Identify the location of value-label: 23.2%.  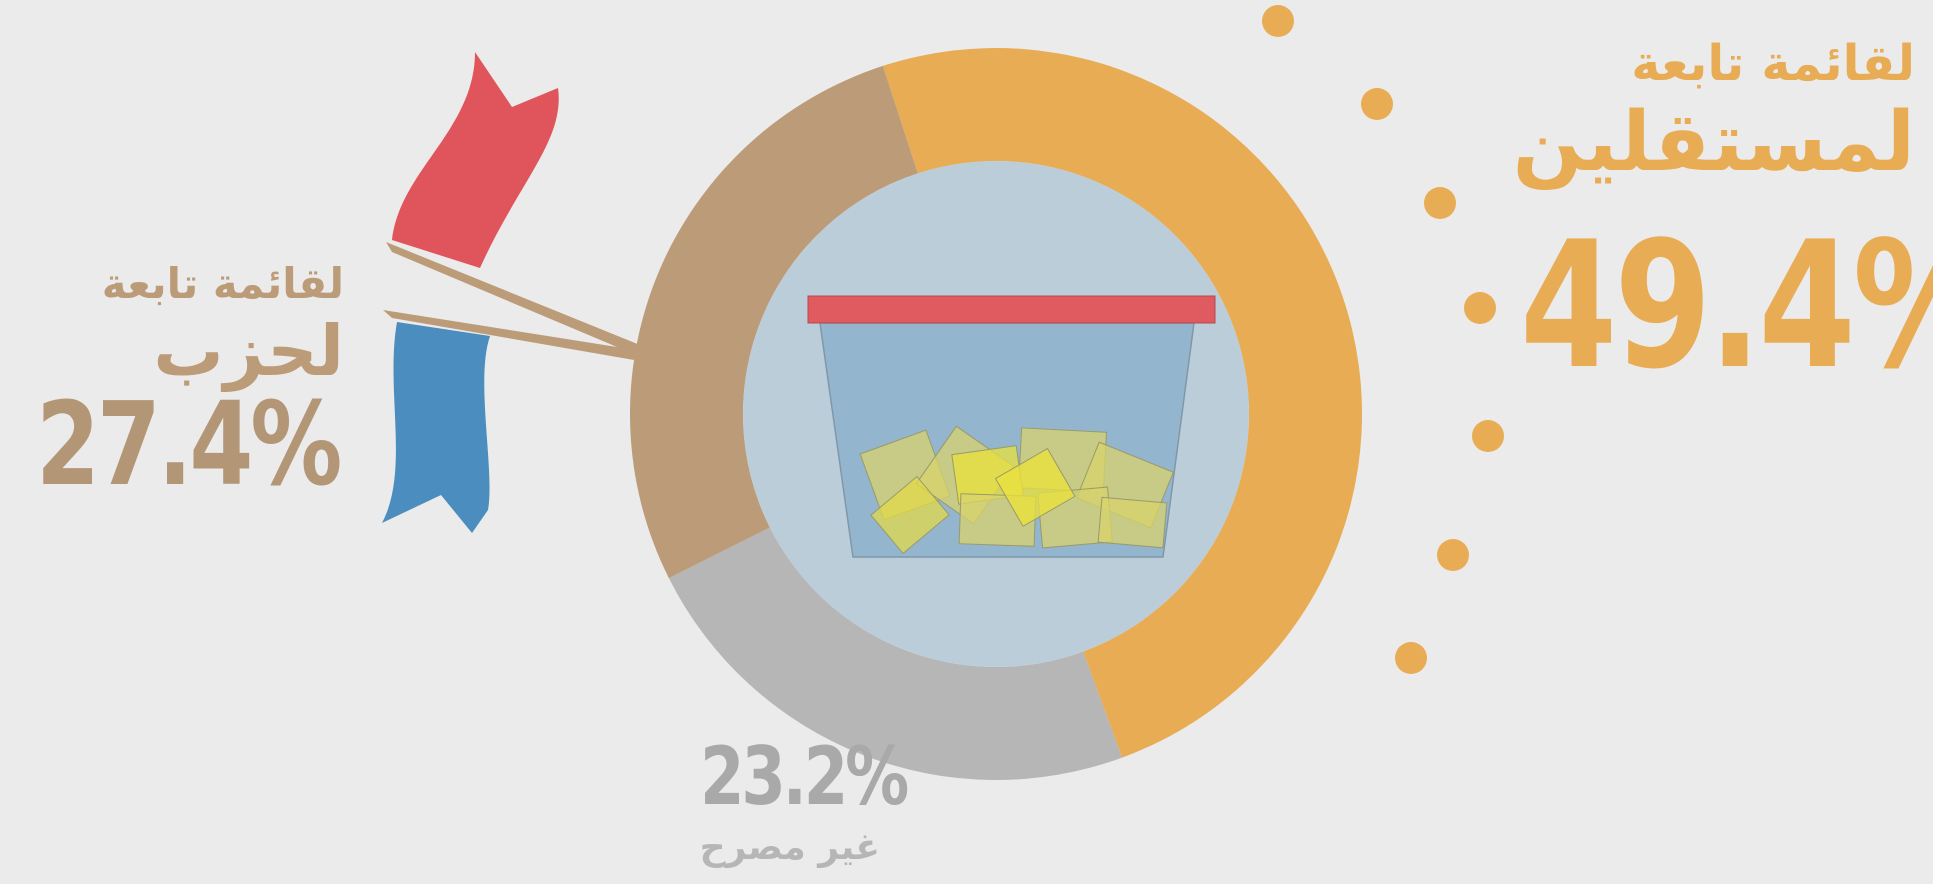
(804, 776).